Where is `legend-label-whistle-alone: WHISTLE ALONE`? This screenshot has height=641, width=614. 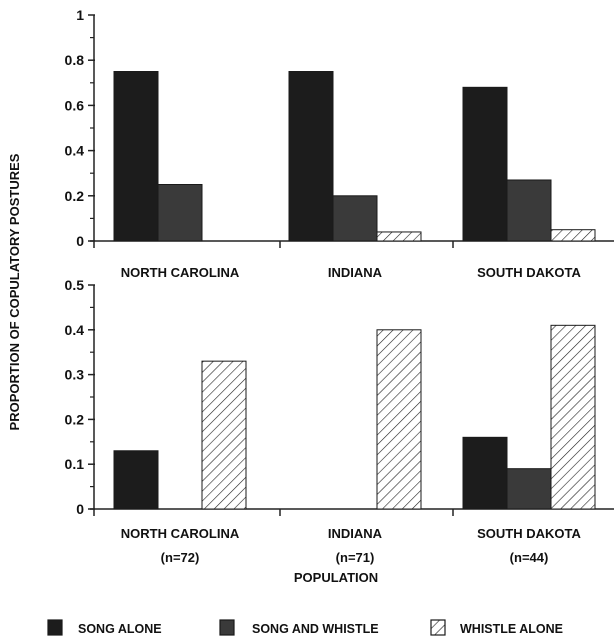
legend-label-whistle-alone: WHISTLE ALONE is located at coordinates (511, 629).